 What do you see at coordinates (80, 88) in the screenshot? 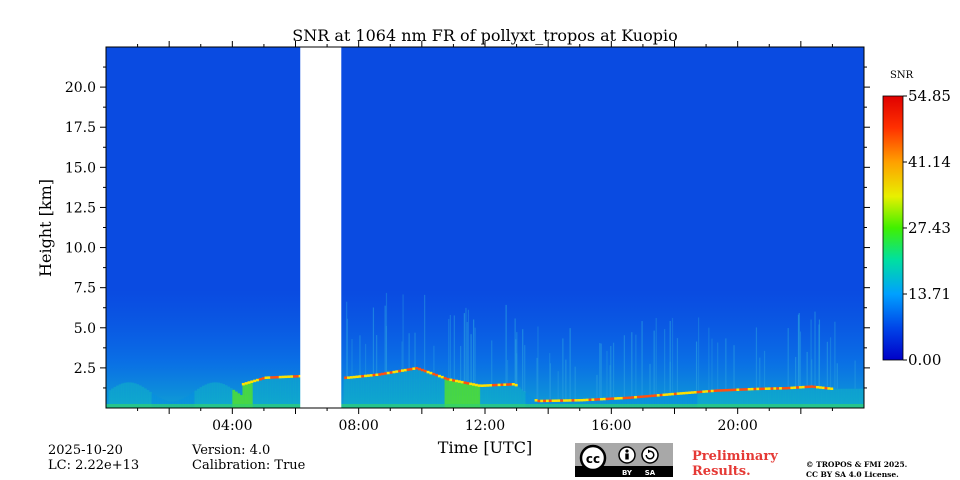
I see `y-tick-label: 20.0` at bounding box center [80, 88].